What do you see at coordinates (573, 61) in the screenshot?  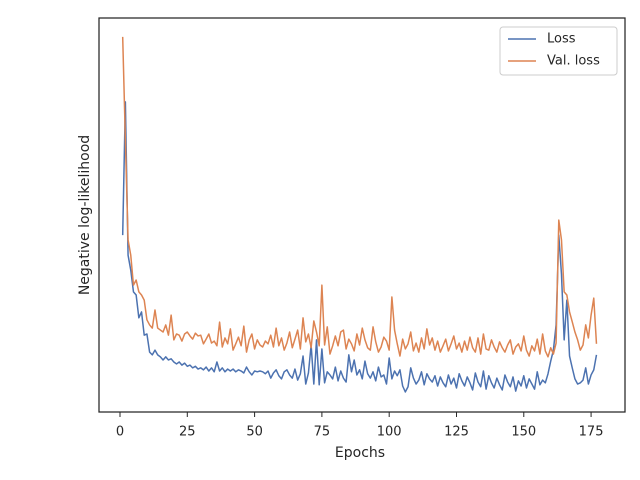 I see `legend-label: Val. loss` at bounding box center [573, 61].